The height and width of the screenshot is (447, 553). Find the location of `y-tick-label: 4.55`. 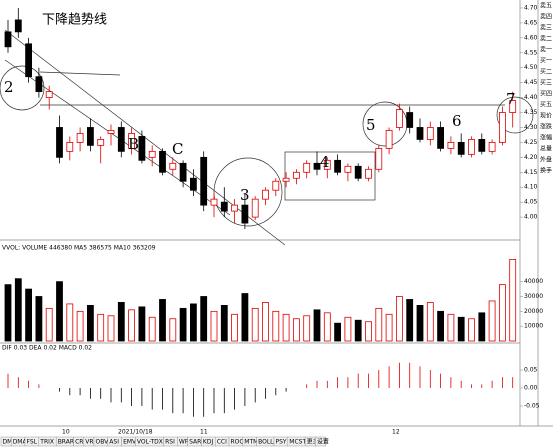

y-tick-label: 4.55 is located at coordinates (531, 52).